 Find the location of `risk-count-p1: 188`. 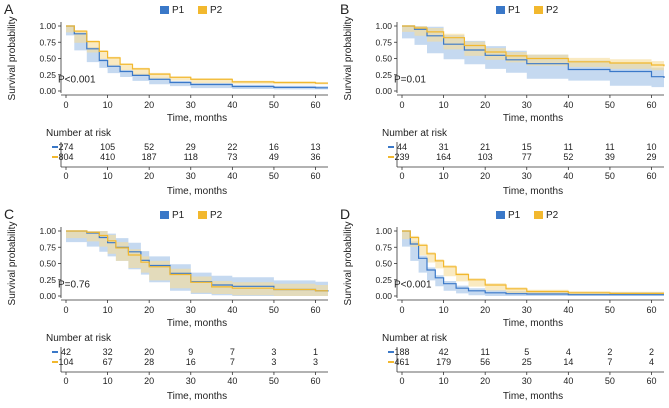

risk-count-p1: 188 is located at coordinates (401, 352).